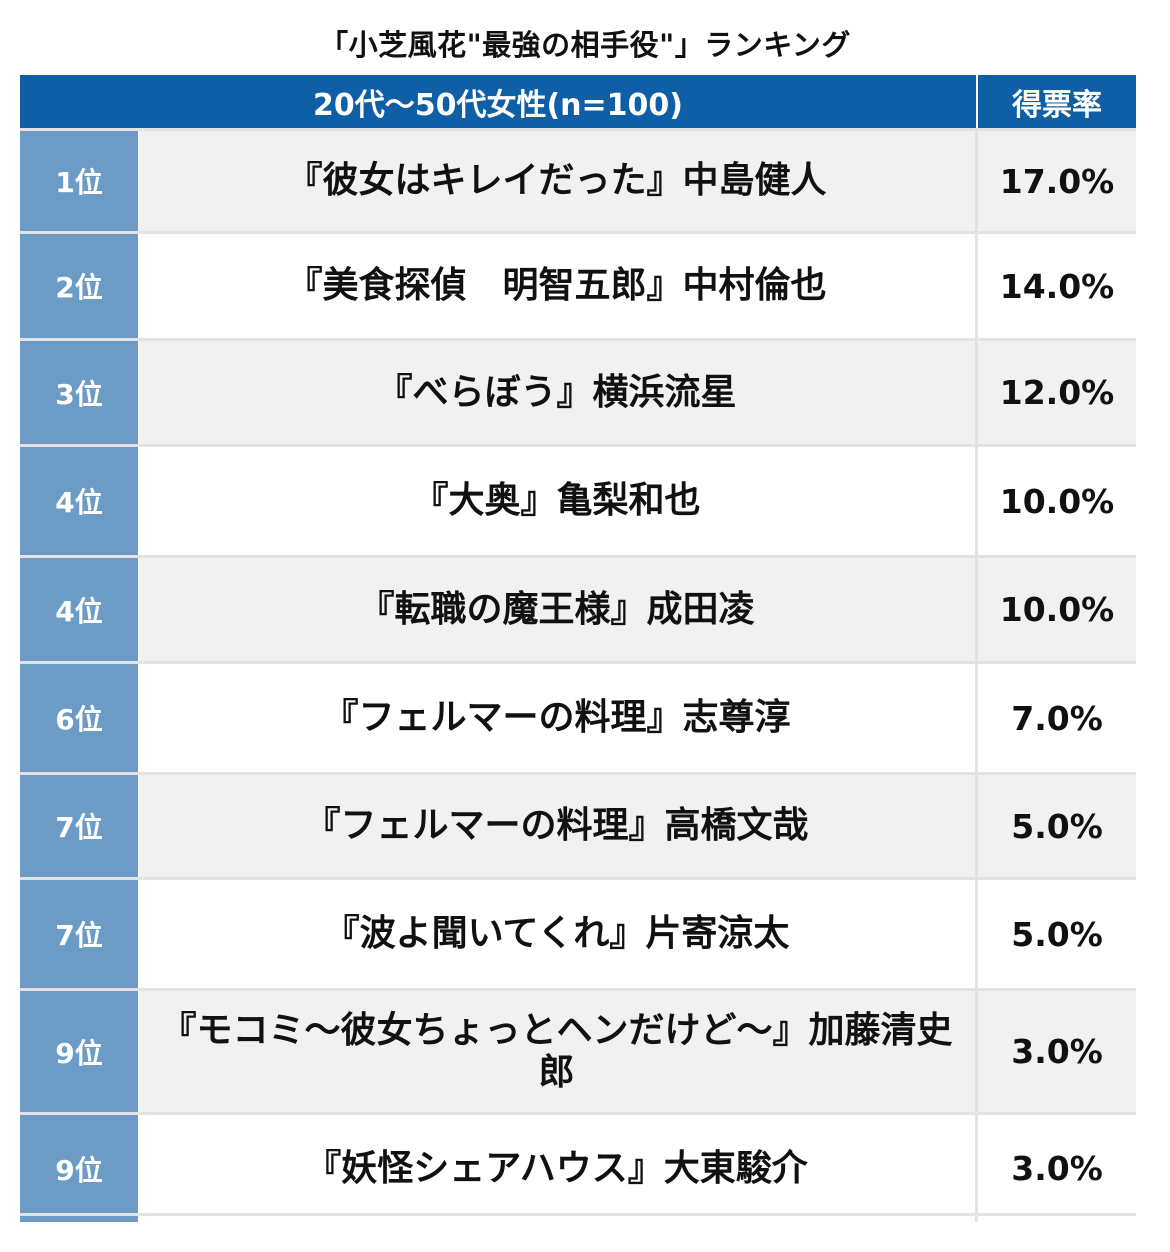  I want to click on header-survey-group: 20代〜50代女性(n=100), so click(499, 101).